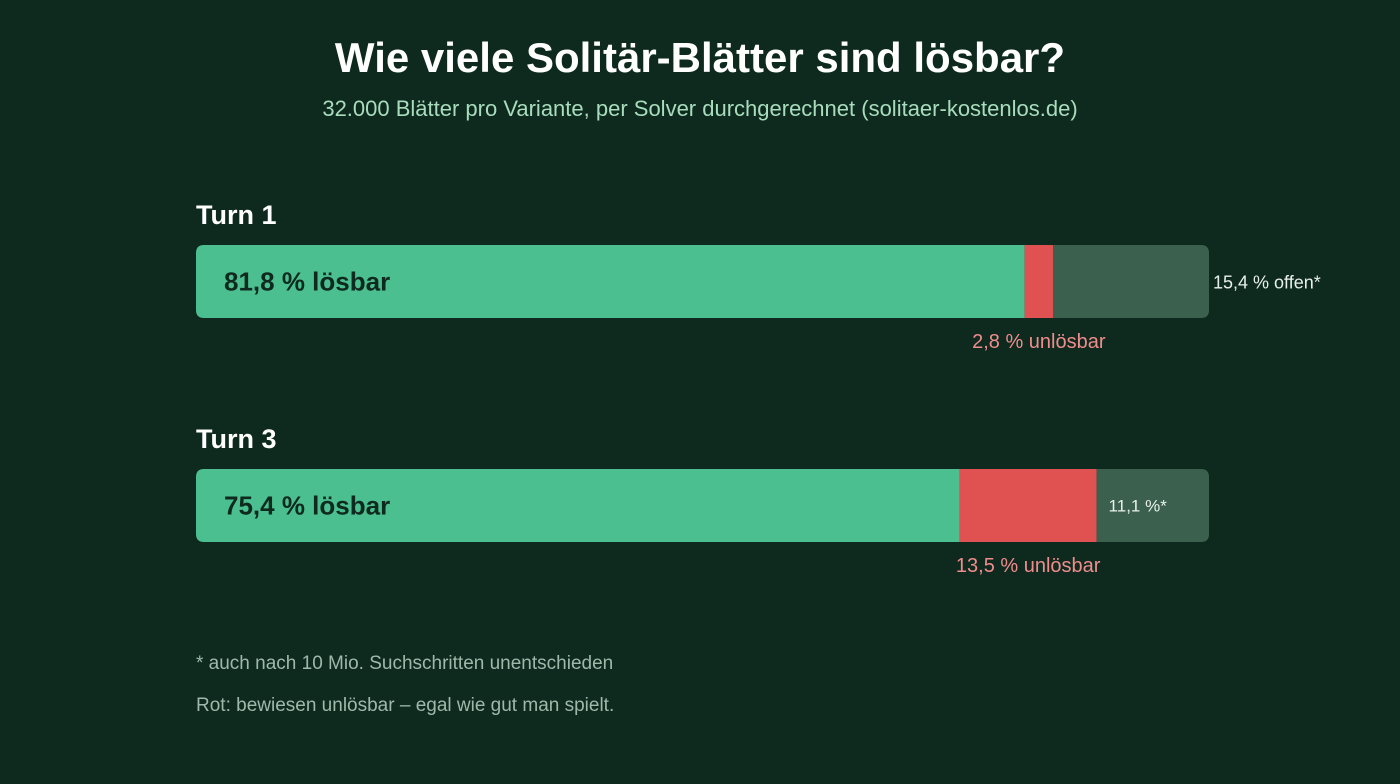 This screenshot has height=784, width=1400. What do you see at coordinates (1138, 506) in the screenshot?
I see `bar-label-turn-3-open: 11,1 %*` at bounding box center [1138, 506].